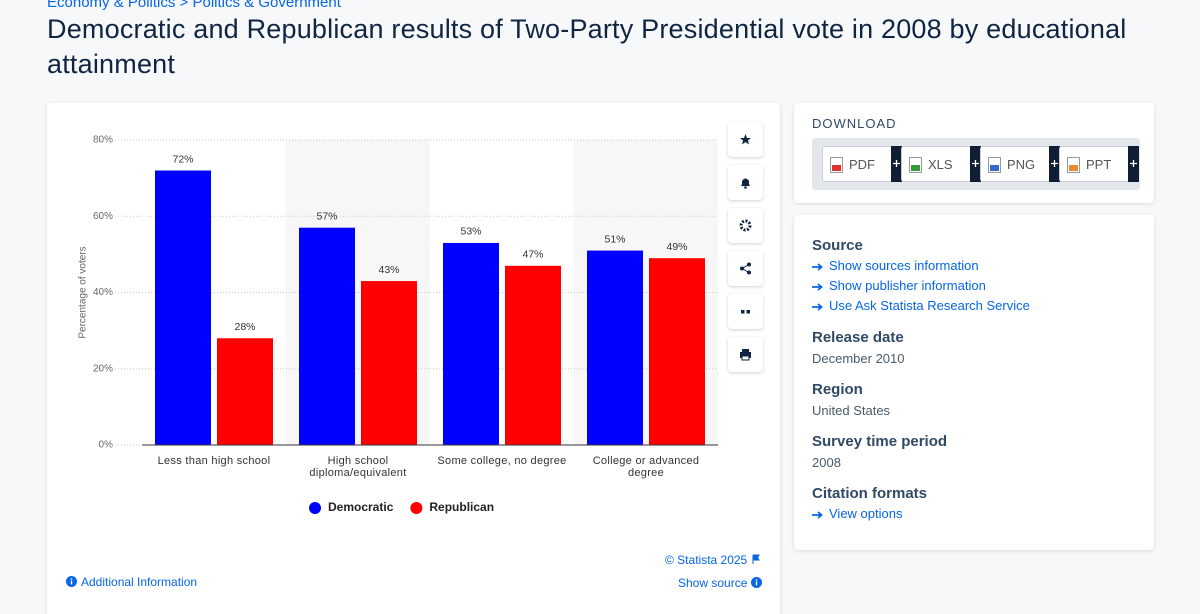 The height and width of the screenshot is (614, 1200). I want to click on citation-link: View options, so click(857, 513).